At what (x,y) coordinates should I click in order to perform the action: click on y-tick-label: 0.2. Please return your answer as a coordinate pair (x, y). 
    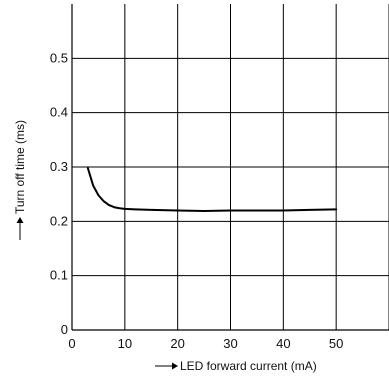
    Looking at the image, I should click on (59, 220).